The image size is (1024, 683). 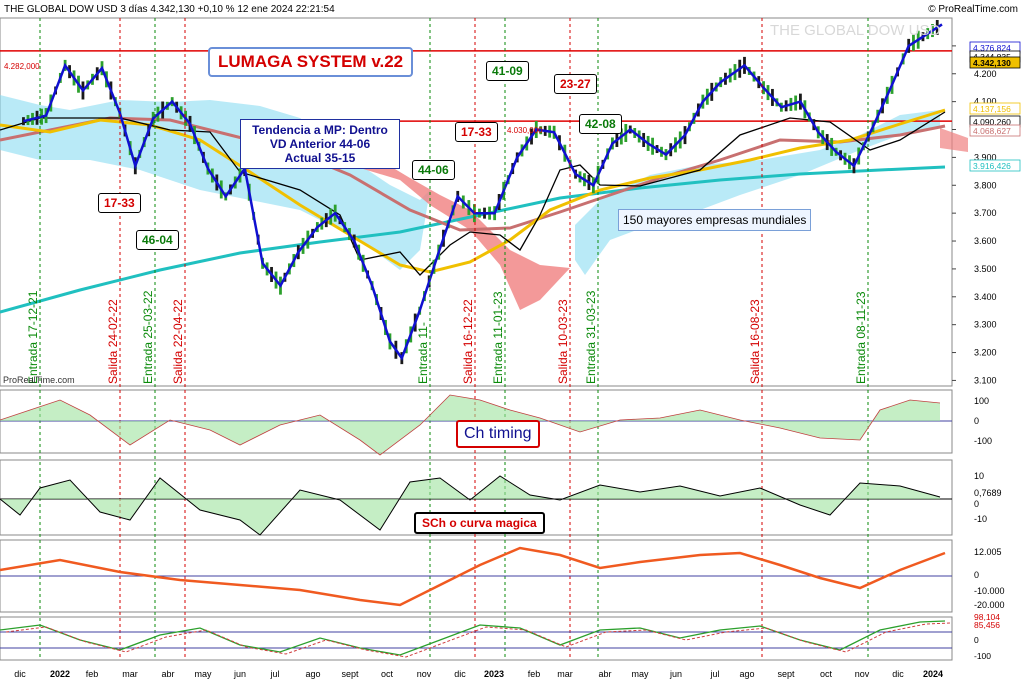 What do you see at coordinates (433, 170) in the screenshot?
I see `tag-44-06: 44-06` at bounding box center [433, 170].